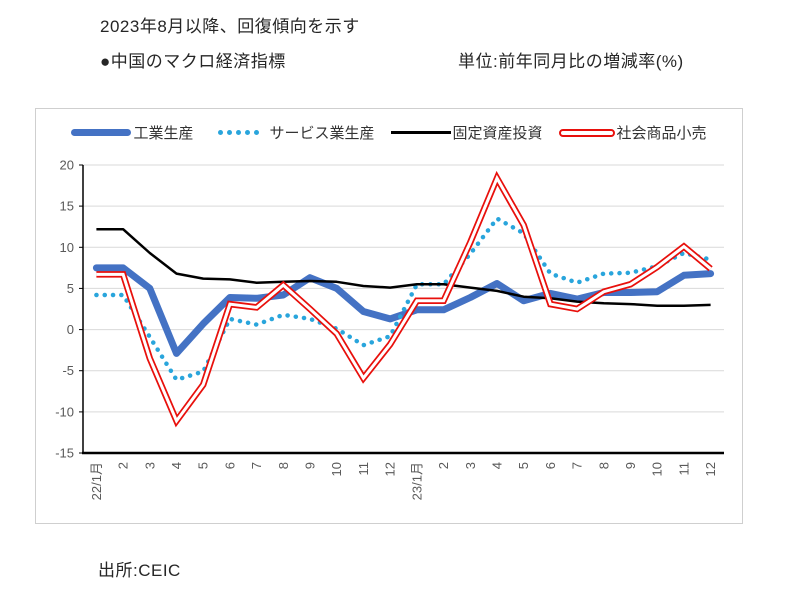 Image resolution: width=800 pixels, height=607 pixels. What do you see at coordinates (70, 288) in the screenshot?
I see `y-tick-label: 5` at bounding box center [70, 288].